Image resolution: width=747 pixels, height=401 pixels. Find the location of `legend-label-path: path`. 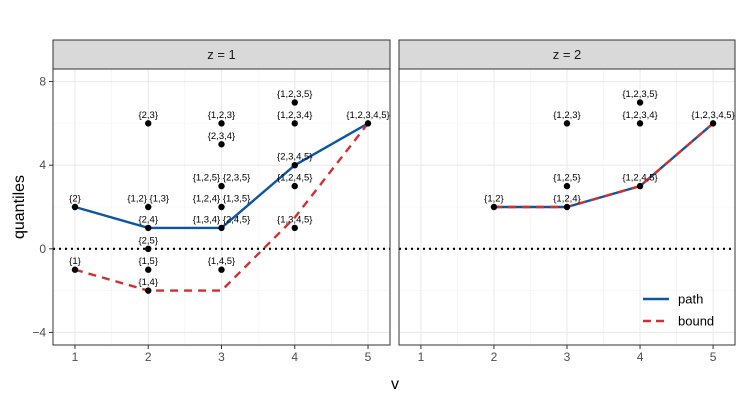

legend-label-path: path is located at coordinates (690, 299).